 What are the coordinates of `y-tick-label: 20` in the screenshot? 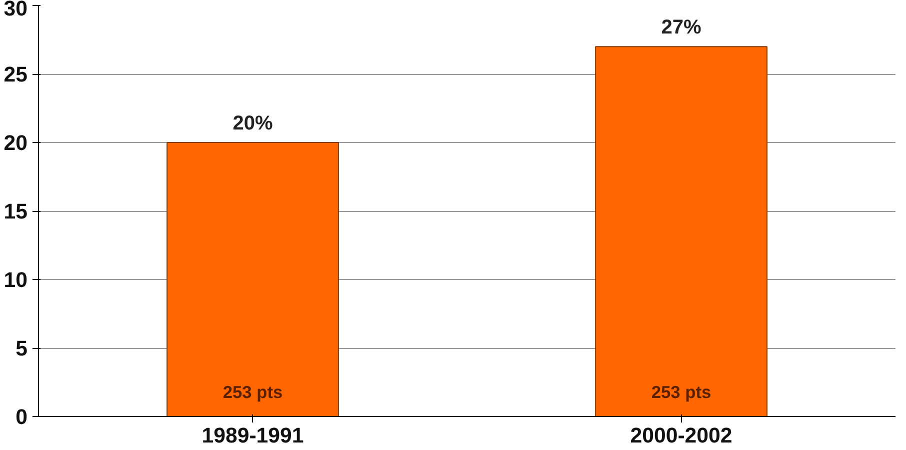 It's located at (16, 143).